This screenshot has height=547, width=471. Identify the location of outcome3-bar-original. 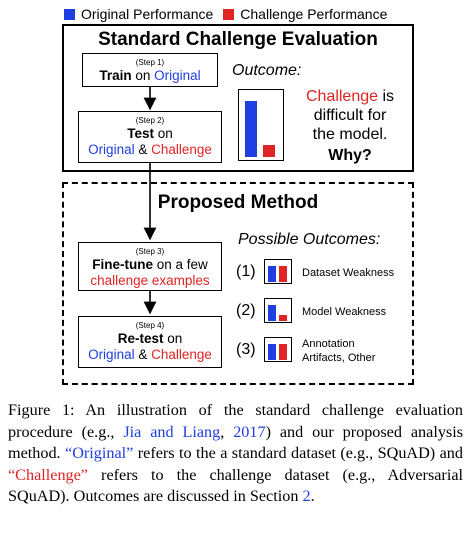
(272, 352).